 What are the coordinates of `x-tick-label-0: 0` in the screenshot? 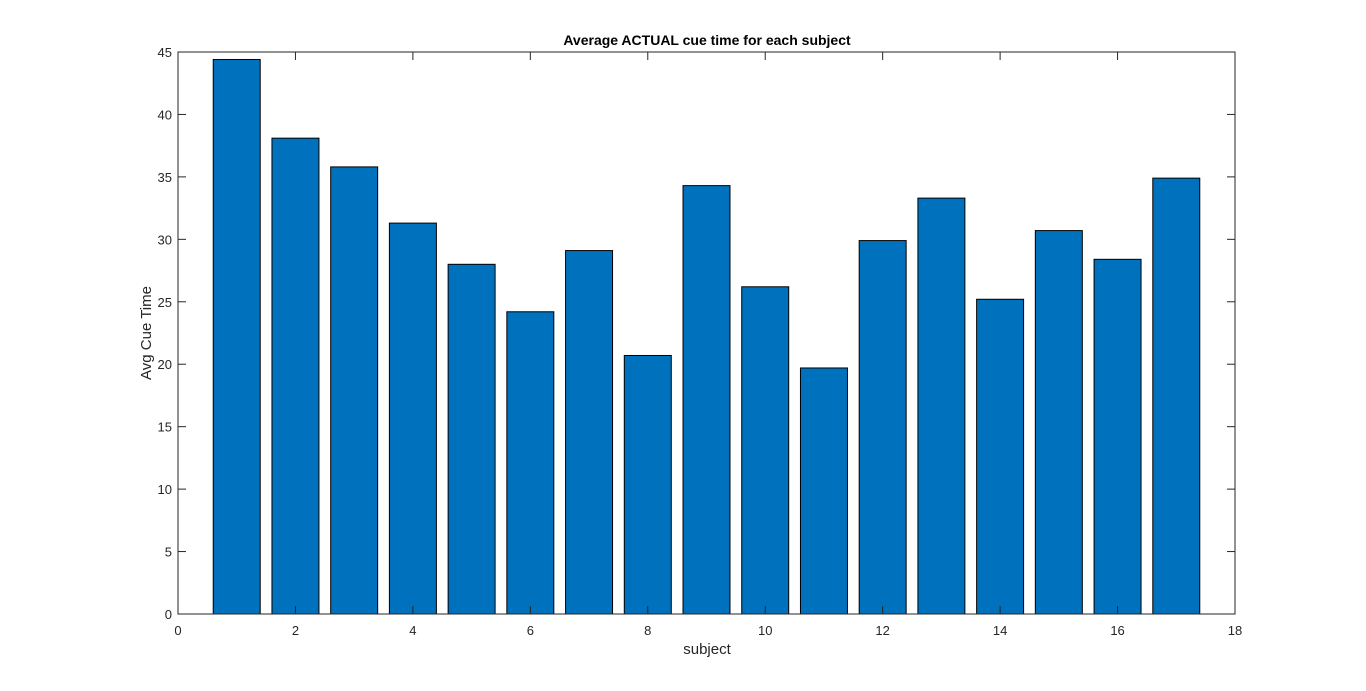 It's located at (177, 630).